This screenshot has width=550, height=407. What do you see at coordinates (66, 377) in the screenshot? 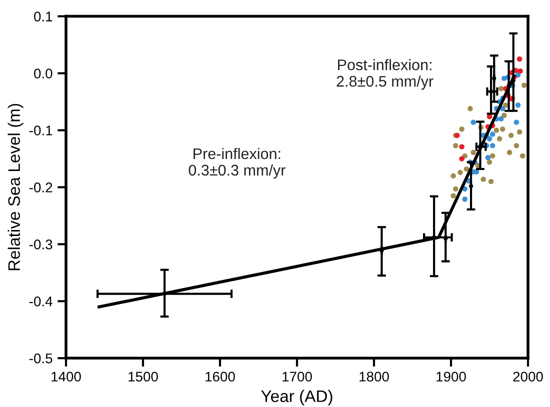
I see `x-tick-label: 1400` at bounding box center [66, 377].